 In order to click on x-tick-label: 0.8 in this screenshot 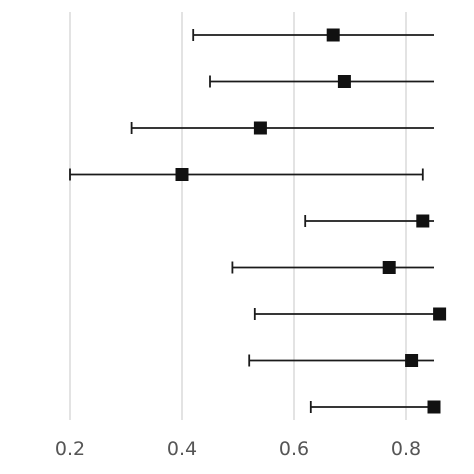, I will do `click(406, 449)`.